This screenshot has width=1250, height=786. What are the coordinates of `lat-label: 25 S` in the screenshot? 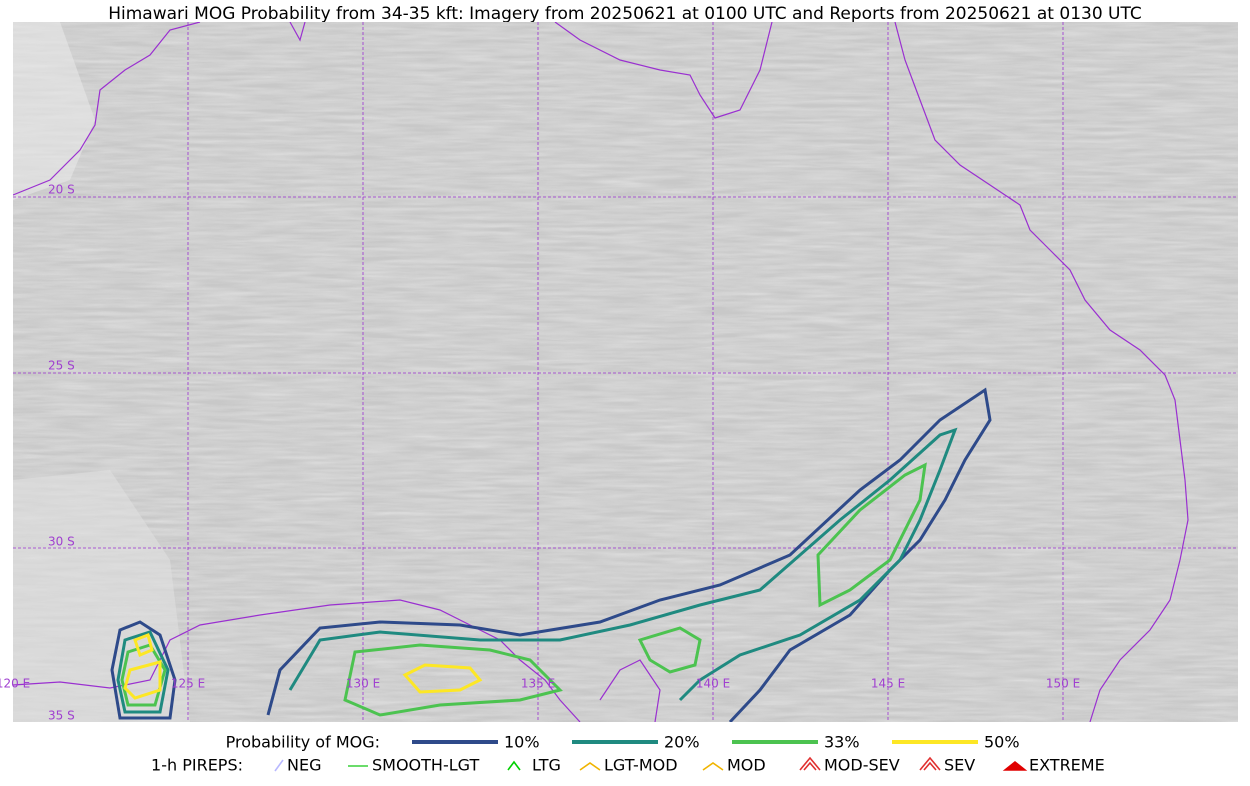 It's located at (61, 366).